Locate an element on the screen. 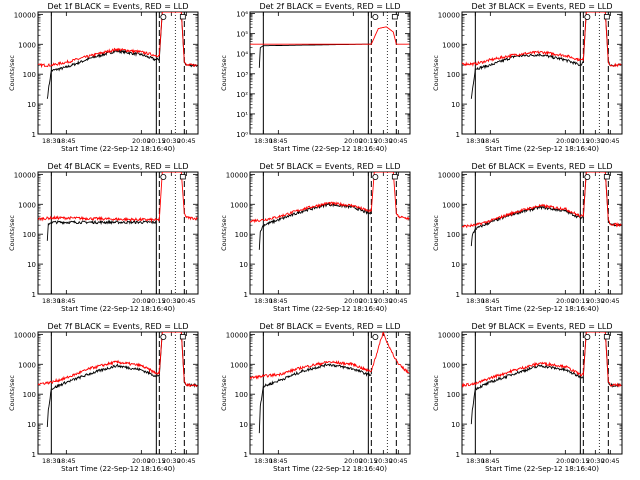  panel-title: Det 6f BLACK = Events, RED = LLD is located at coordinates (541, 166).